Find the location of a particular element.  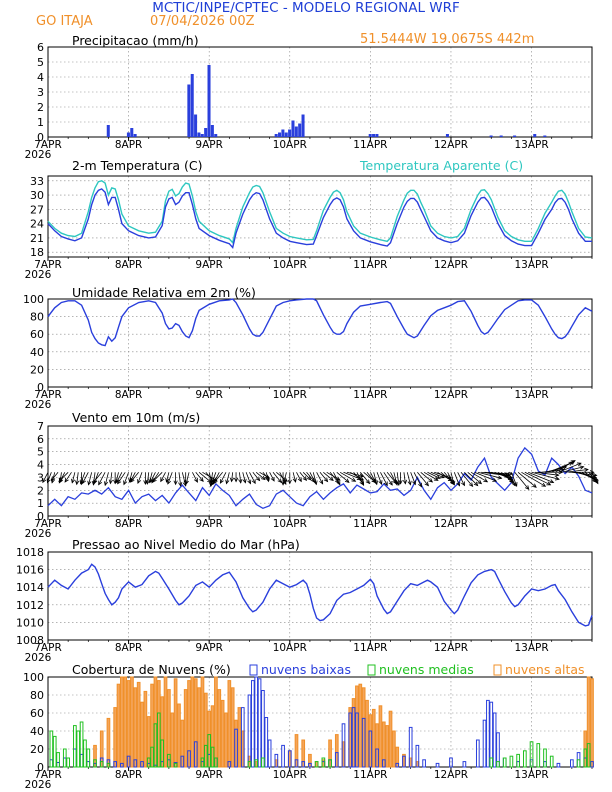

panel-title: Cobertura de Nuvens (%) is located at coordinates (151, 669).